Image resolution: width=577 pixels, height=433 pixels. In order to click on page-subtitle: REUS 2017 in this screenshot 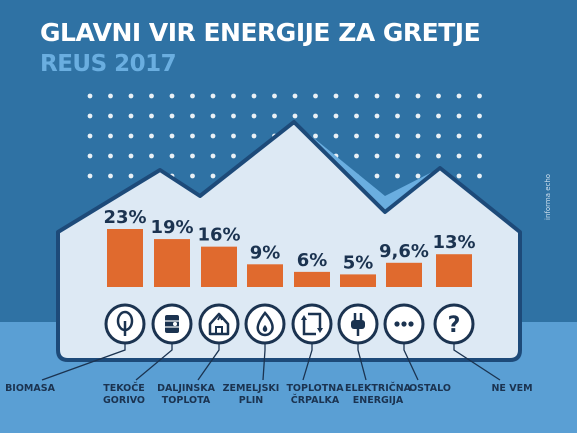, I will do `click(108, 64)`.